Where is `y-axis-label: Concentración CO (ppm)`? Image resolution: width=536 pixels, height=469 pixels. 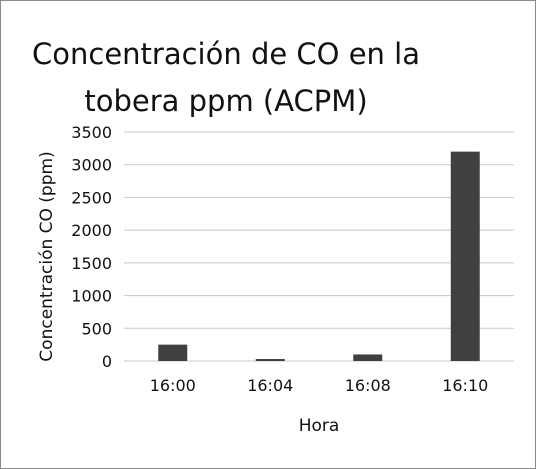
y-axis-label: Concentración CO (ppm) is located at coordinates (47, 256).